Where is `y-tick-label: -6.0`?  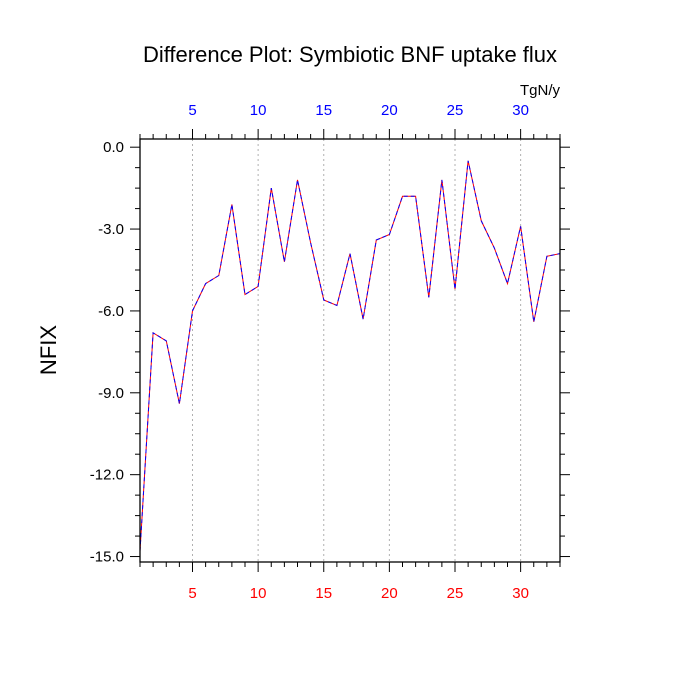
y-tick-label: -6.0 is located at coordinates (111, 311).